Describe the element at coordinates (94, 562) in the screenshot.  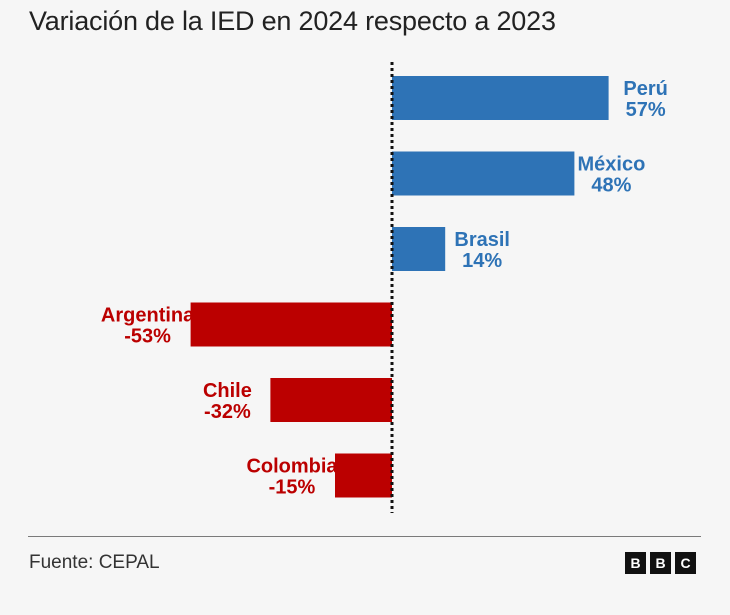
I see `source-note: Fuente: CEPAL` at that location.